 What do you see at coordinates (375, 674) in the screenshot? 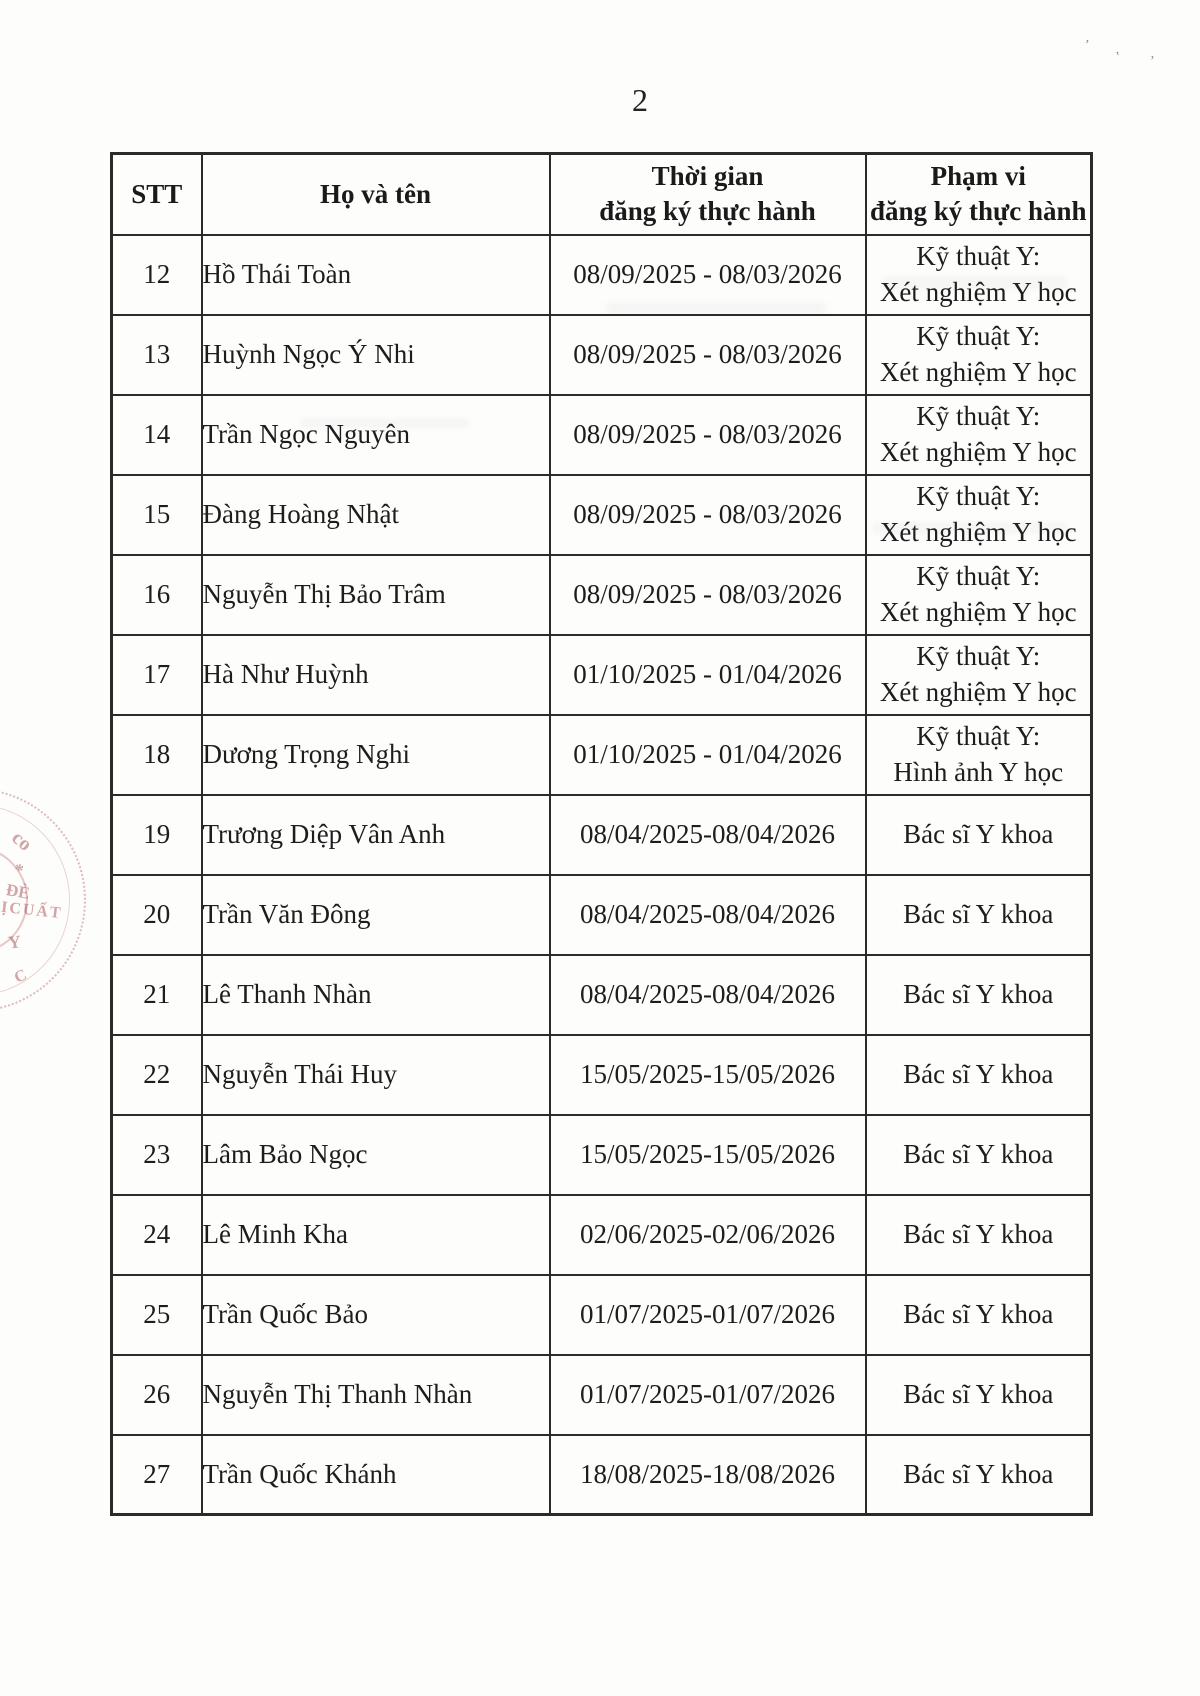
I see `cell-name: Hà Như Huỳnh` at bounding box center [375, 674].